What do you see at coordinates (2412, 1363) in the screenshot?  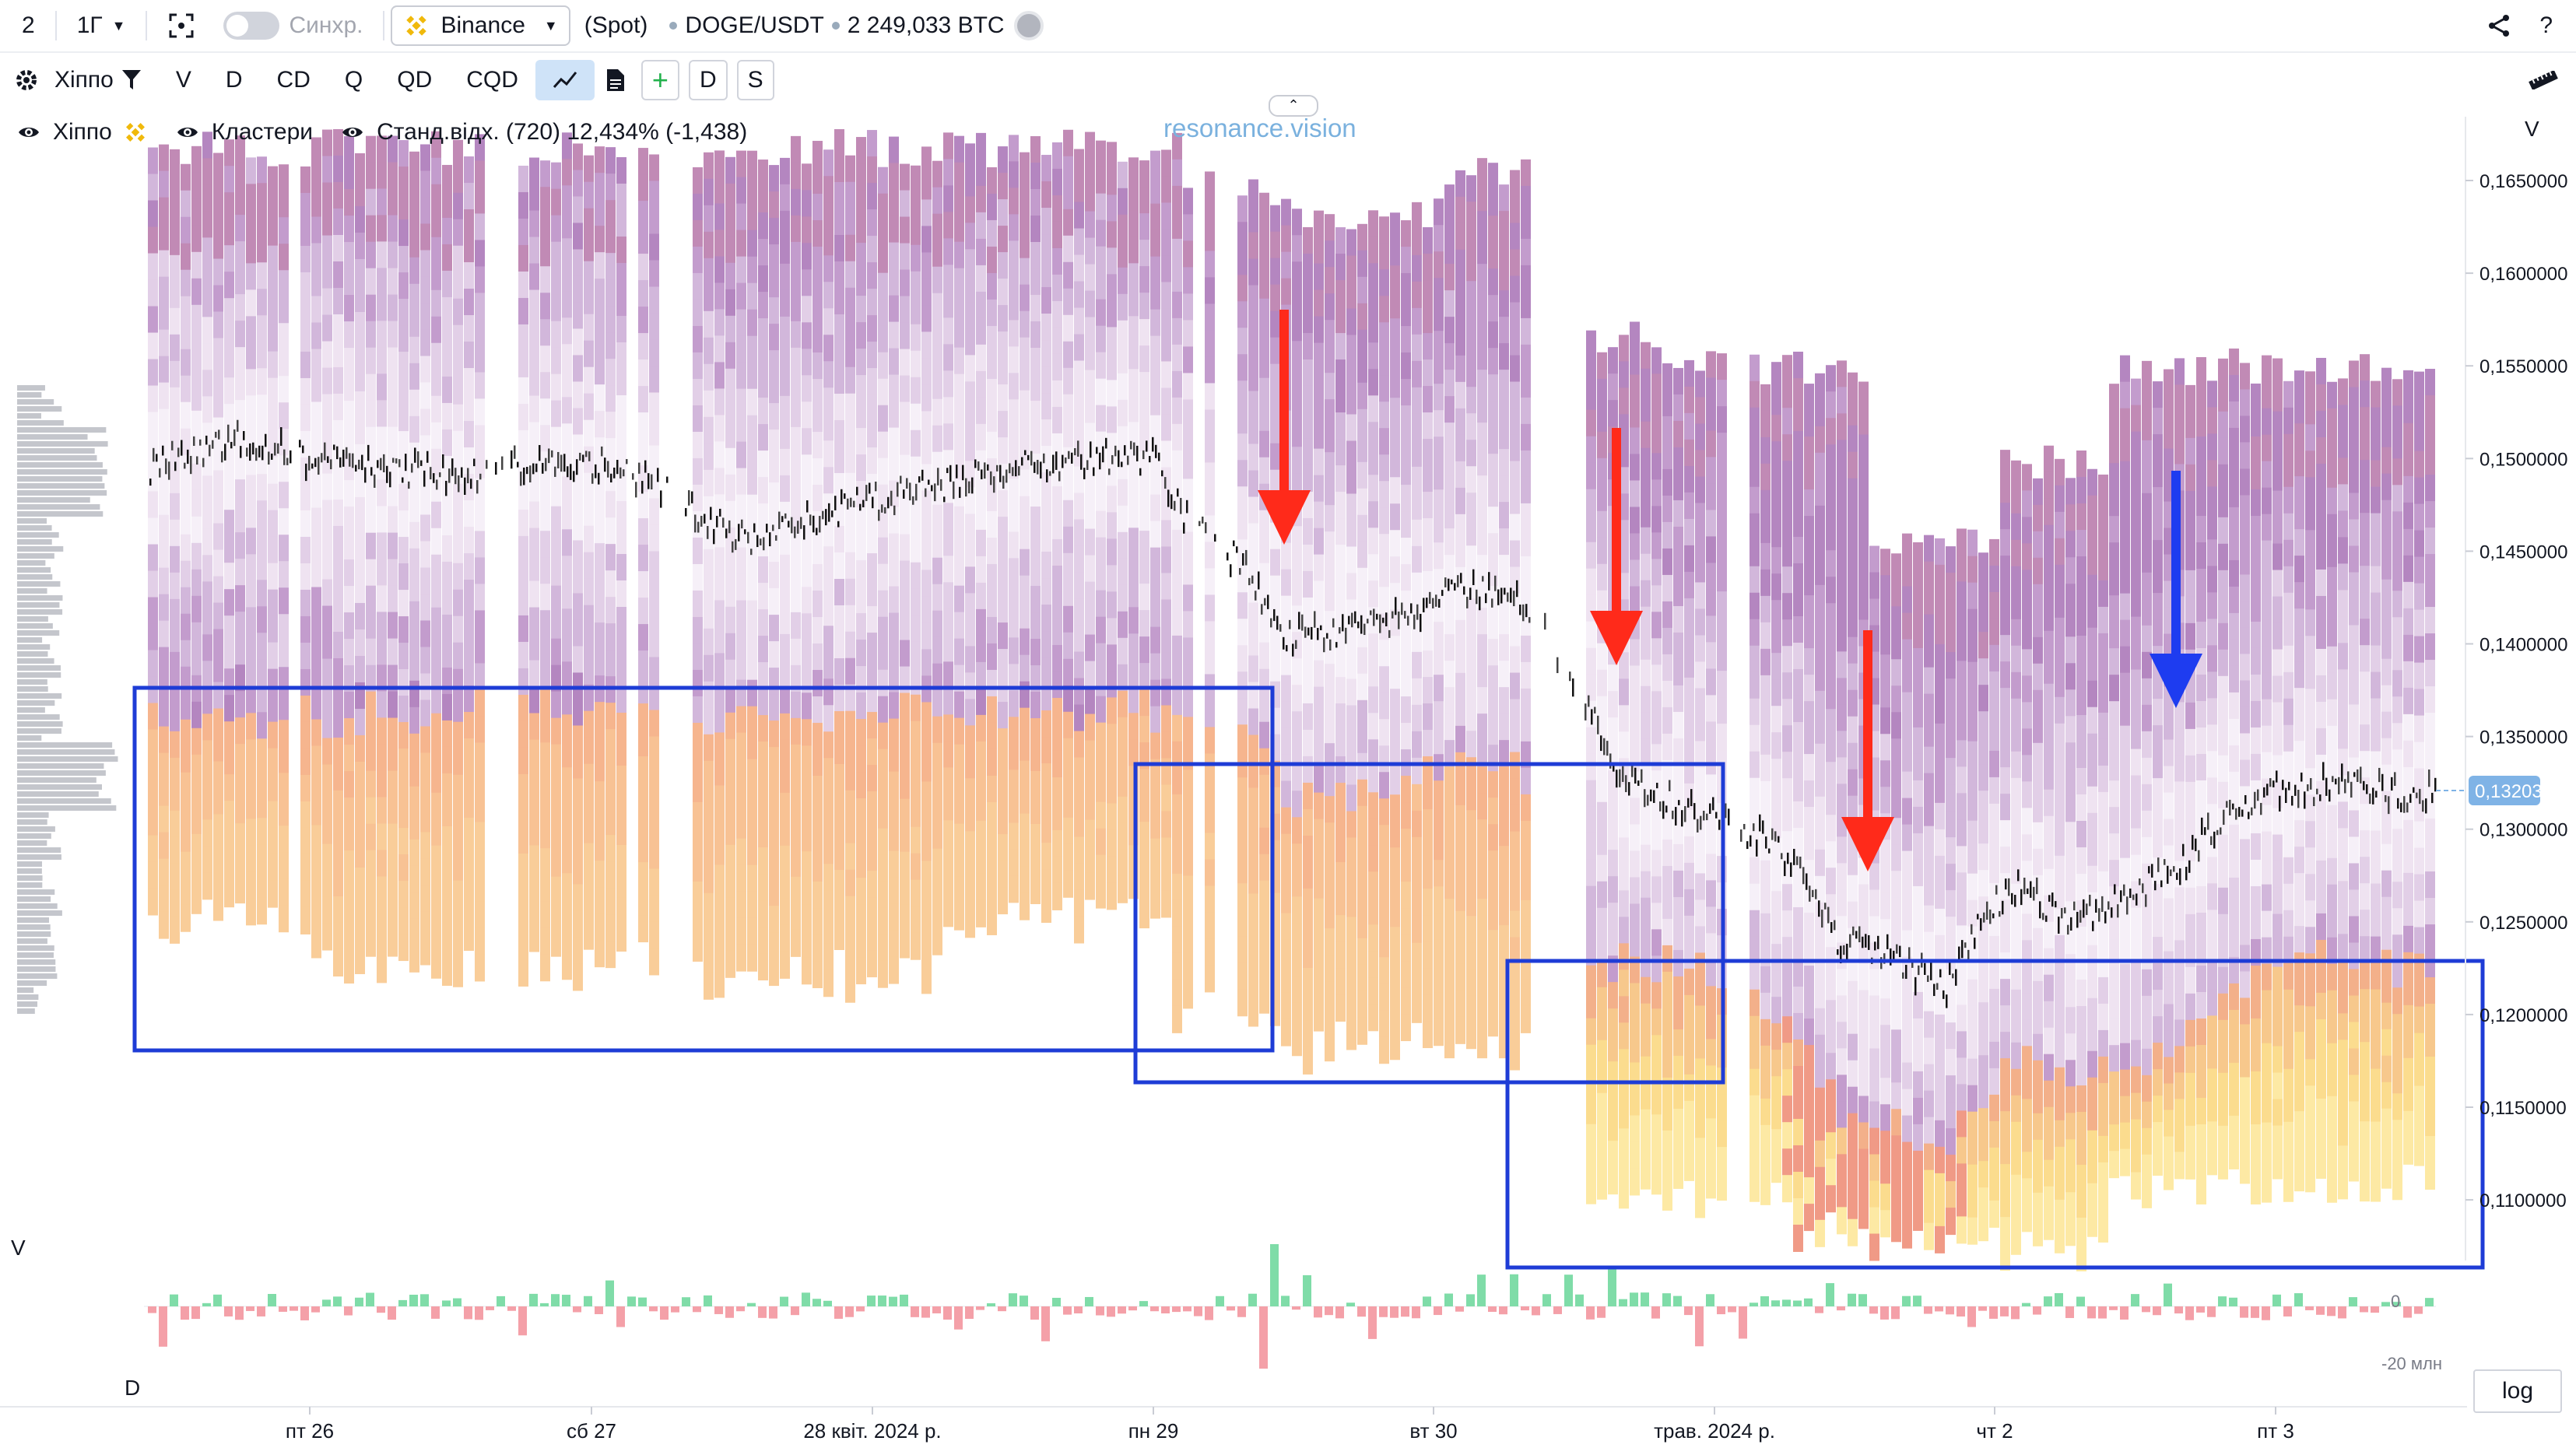 I see `delta-min-label: -20 млн` at bounding box center [2412, 1363].